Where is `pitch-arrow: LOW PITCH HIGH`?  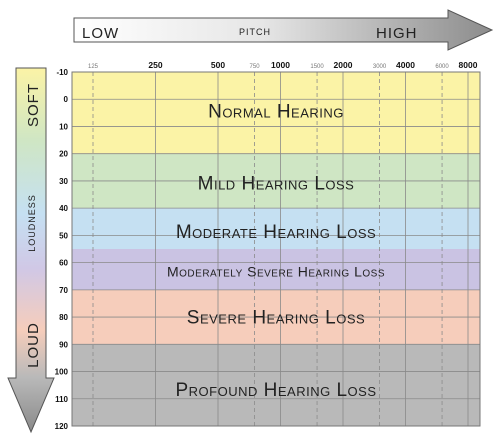
pitch-arrow: LOW PITCH HIGH is located at coordinates (283, 30).